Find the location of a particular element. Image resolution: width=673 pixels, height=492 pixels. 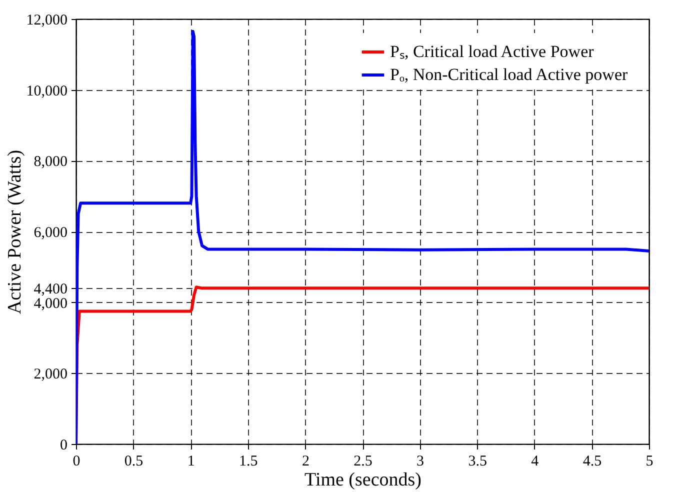

y-tick-label: 4,000 is located at coordinates (51, 304).